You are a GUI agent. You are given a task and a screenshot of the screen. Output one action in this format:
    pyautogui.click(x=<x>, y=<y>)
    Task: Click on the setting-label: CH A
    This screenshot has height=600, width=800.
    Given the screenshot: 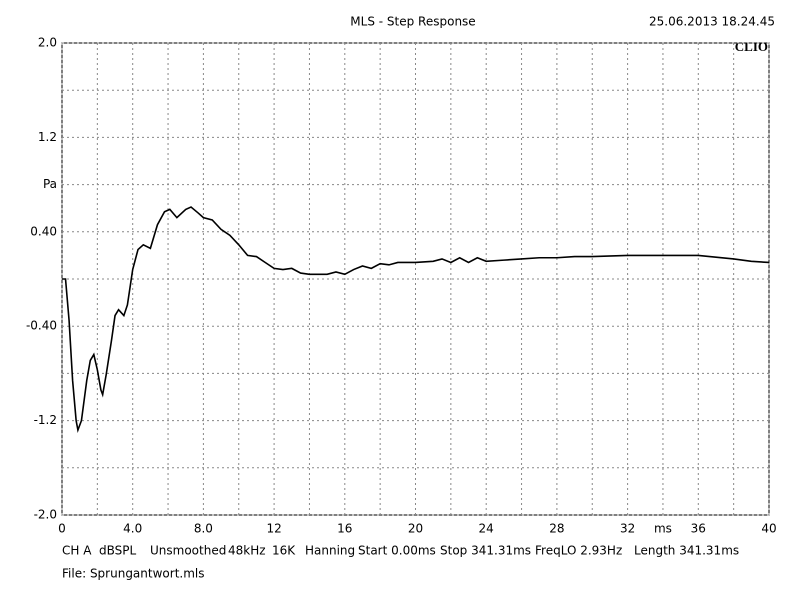 What is the action you would take?
    pyautogui.click(x=77, y=551)
    